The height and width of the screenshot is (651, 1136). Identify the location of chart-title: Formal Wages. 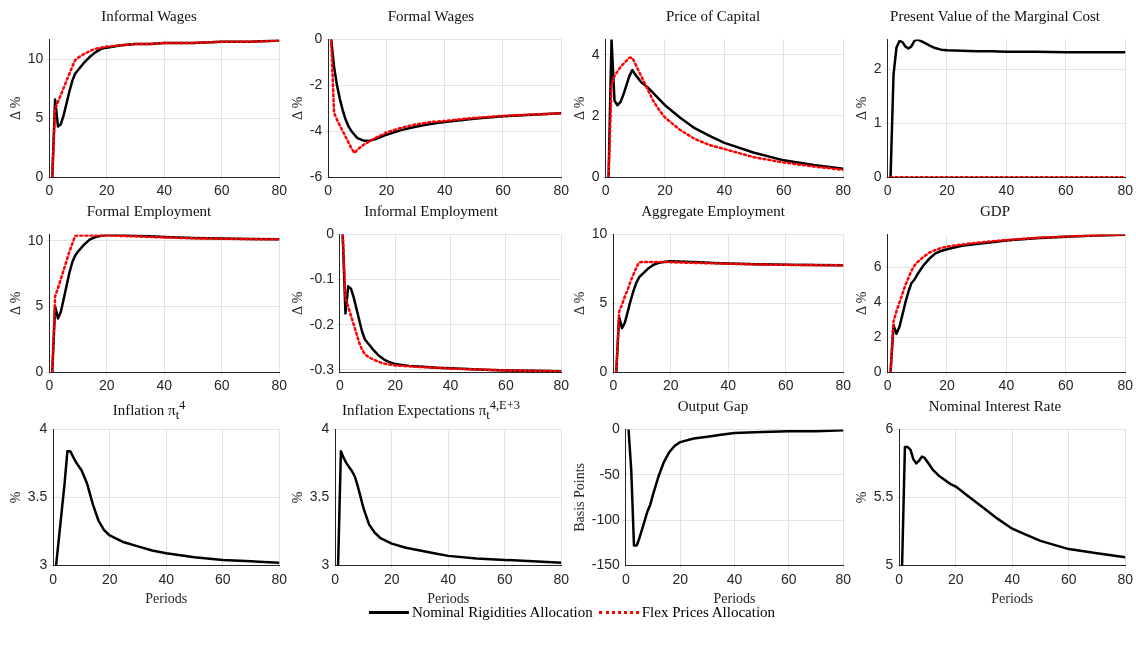
(431, 17).